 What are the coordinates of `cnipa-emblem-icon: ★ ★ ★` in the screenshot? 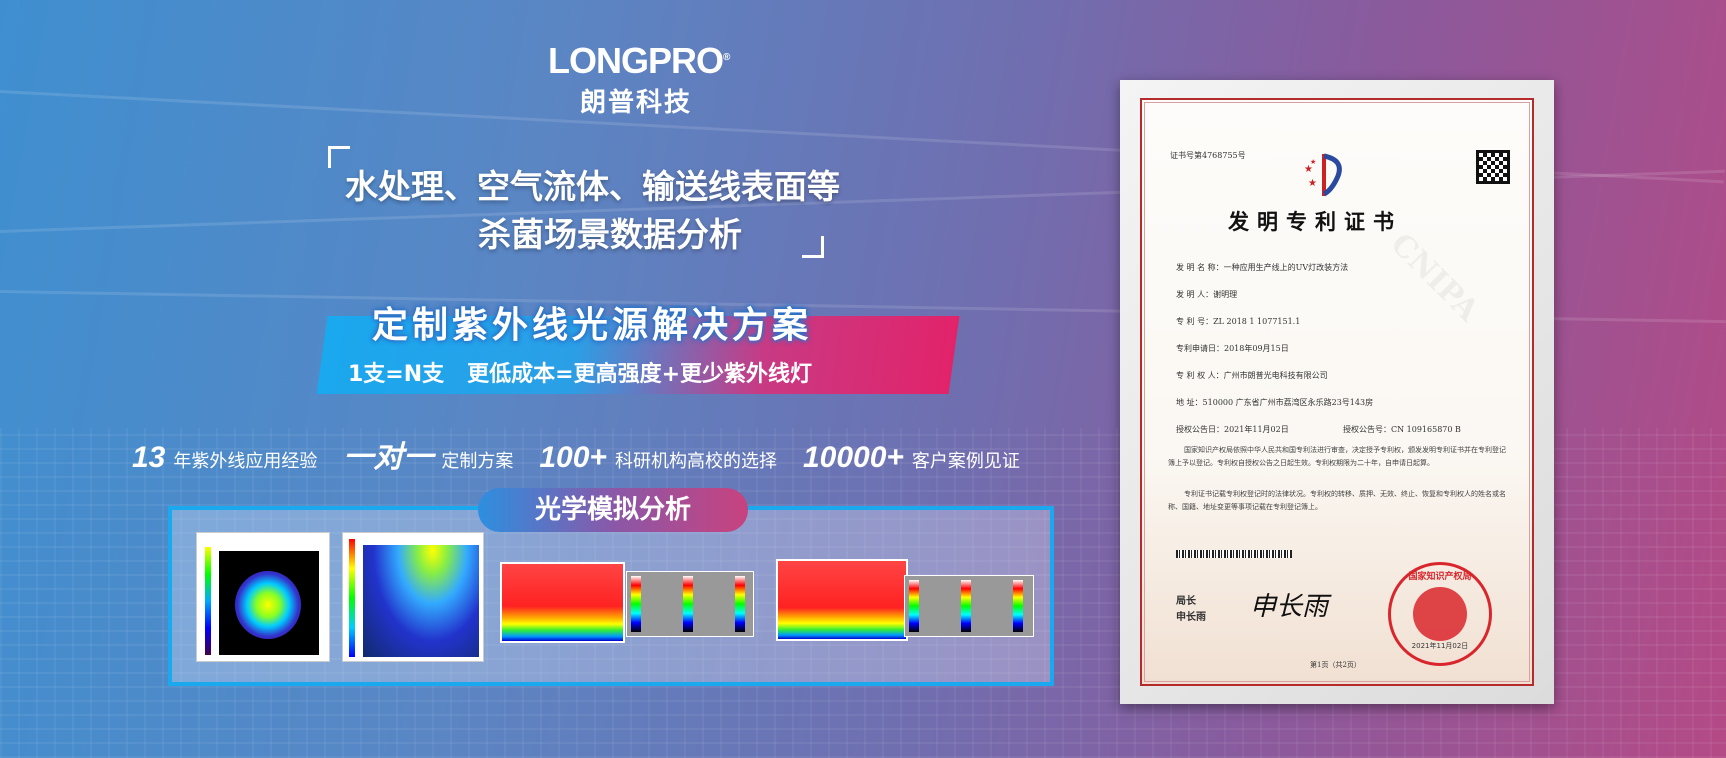 It's located at (1322, 175).